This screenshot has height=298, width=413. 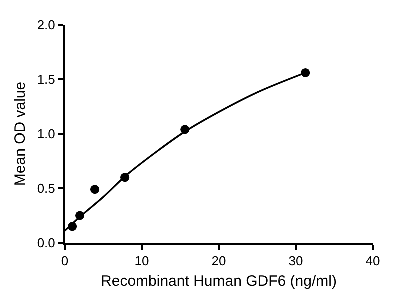 I want to click on x-axis-title: Recombinant Human GDF6 (ng/ml), so click(x=219, y=281).